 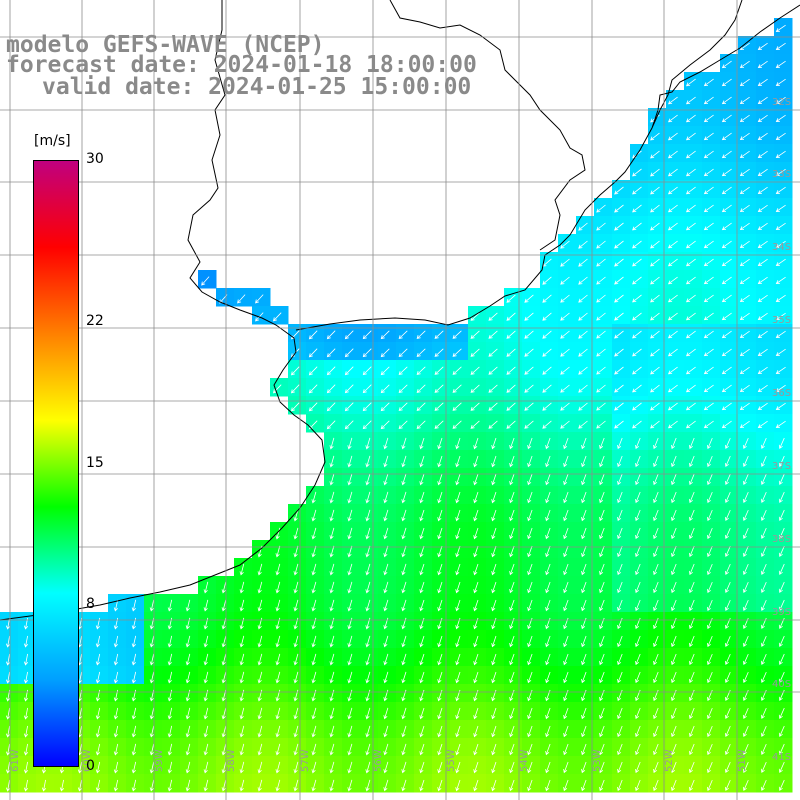 I want to click on colorbar, so click(x=56, y=463).